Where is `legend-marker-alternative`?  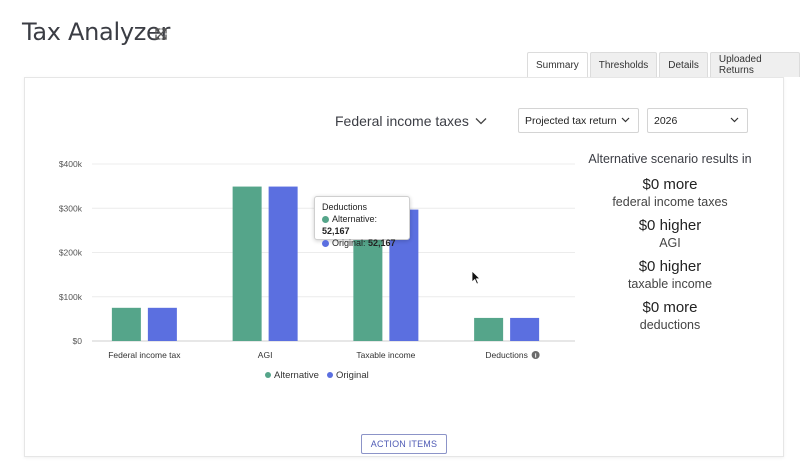 legend-marker-alternative is located at coordinates (268, 375).